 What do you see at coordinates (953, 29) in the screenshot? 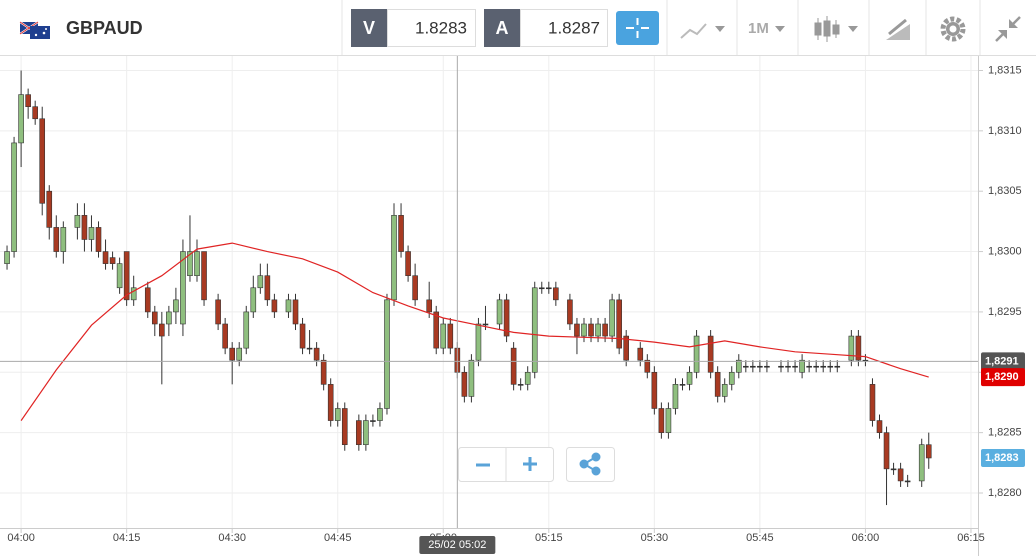
I see `settings-button` at bounding box center [953, 29].